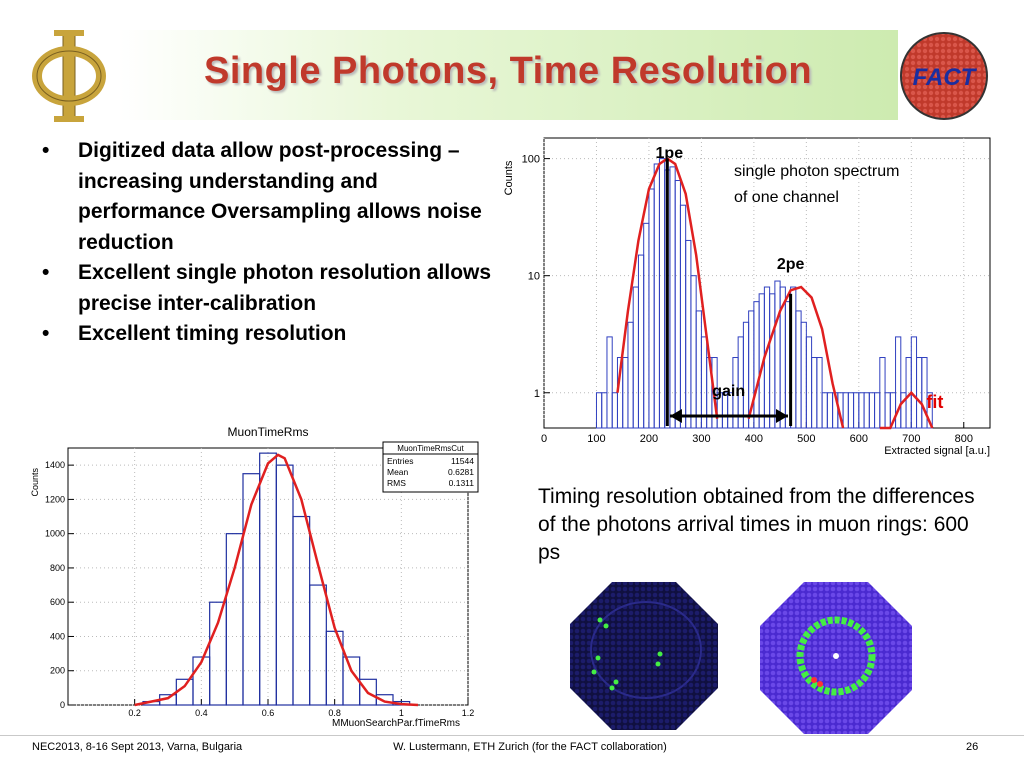 This screenshot has width=1024, height=768. What do you see at coordinates (396, 483) in the screenshot?
I see `stats-label: RMS` at bounding box center [396, 483].